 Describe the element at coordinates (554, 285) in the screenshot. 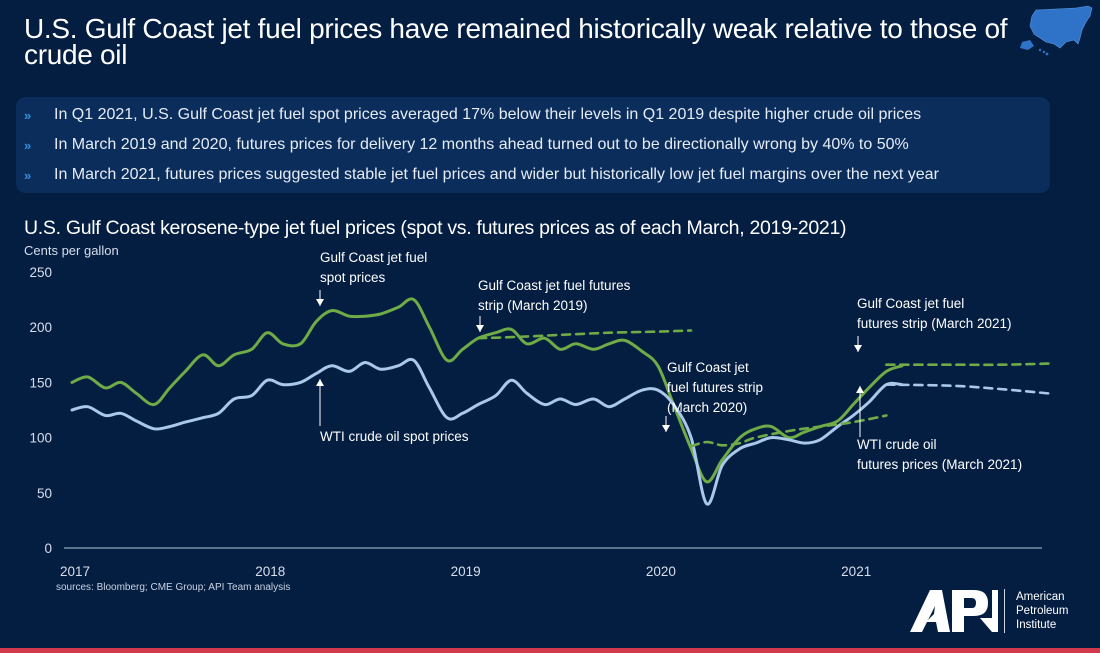

I see `annotation-text: Gulf Coast jet fuel futures` at that location.